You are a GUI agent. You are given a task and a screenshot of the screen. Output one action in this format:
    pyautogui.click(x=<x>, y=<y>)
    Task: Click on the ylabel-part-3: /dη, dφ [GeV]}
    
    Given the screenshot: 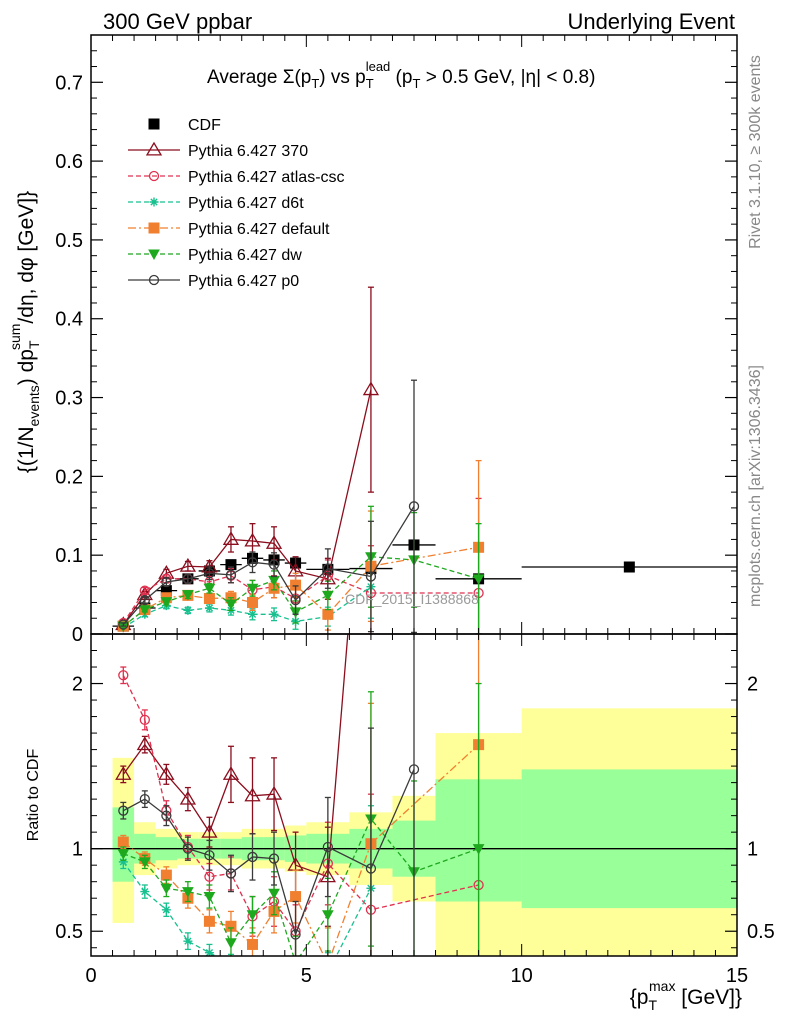 What is the action you would take?
    pyautogui.click(x=26, y=257)
    